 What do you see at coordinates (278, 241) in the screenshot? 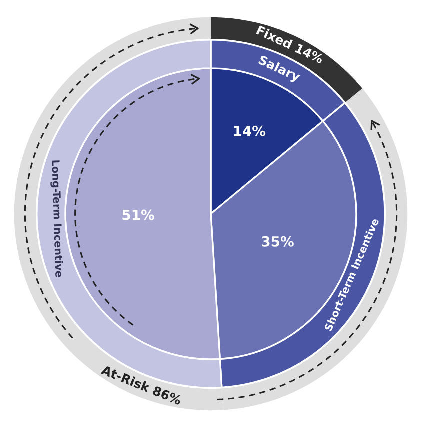
I see `data-label: 35%` at bounding box center [278, 241].